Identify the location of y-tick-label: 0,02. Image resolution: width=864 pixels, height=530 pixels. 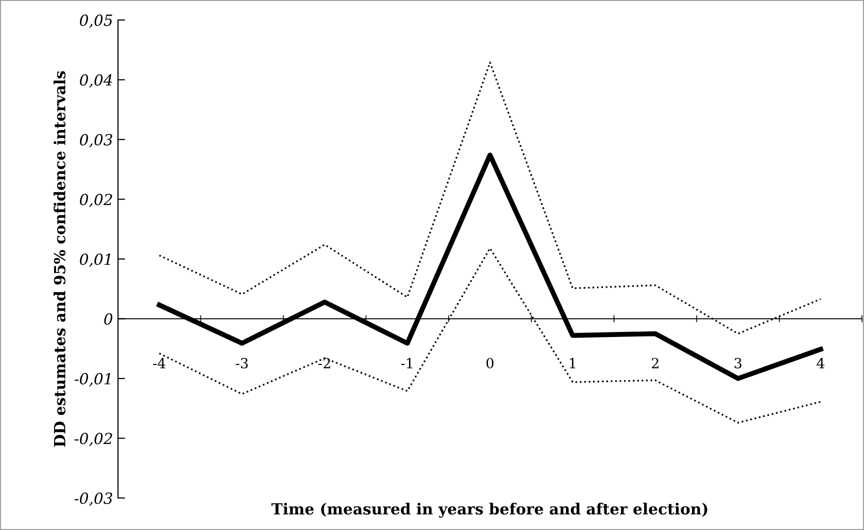
(96, 201).